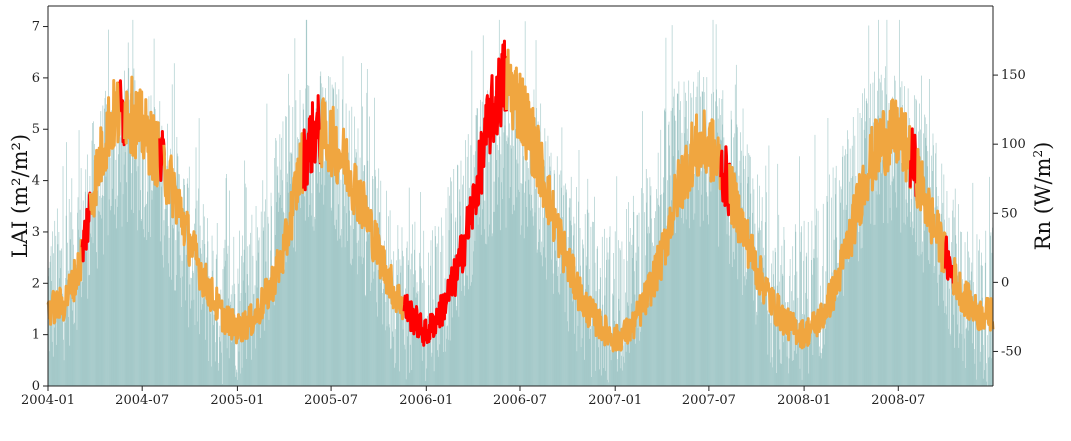  What do you see at coordinates (331, 400) in the screenshot?
I see `x-tick-label: 2005-07` at bounding box center [331, 400].